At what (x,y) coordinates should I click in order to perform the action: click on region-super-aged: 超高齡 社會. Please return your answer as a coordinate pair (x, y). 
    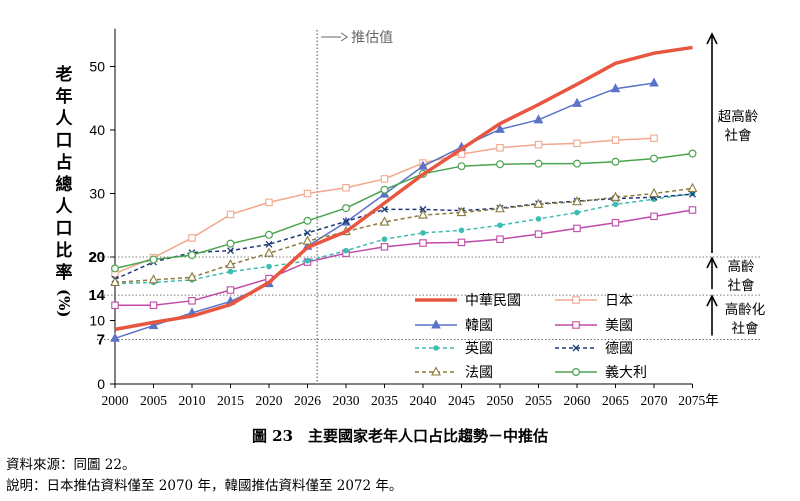
    Looking at the image, I should click on (738, 127).